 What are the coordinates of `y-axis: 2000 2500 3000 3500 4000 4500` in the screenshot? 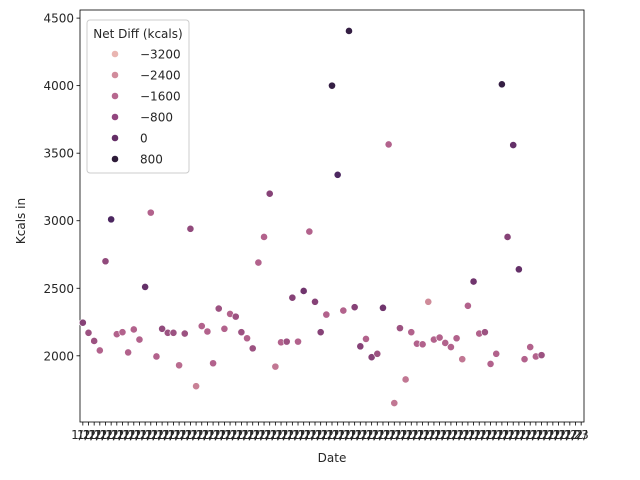 It's located at (61, 187).